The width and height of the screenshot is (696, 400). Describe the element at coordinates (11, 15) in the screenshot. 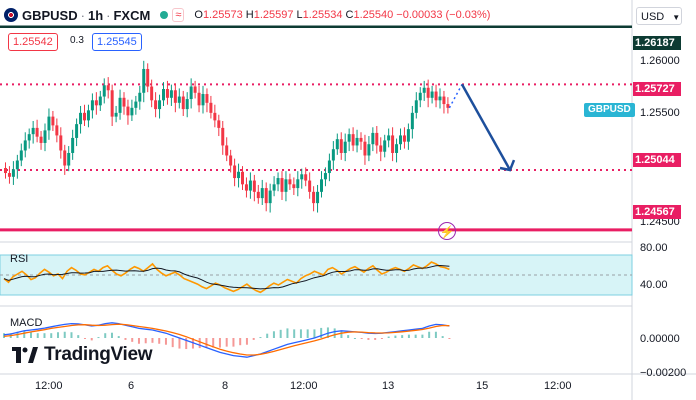

I see `gbpusd-flag-icon` at that location.